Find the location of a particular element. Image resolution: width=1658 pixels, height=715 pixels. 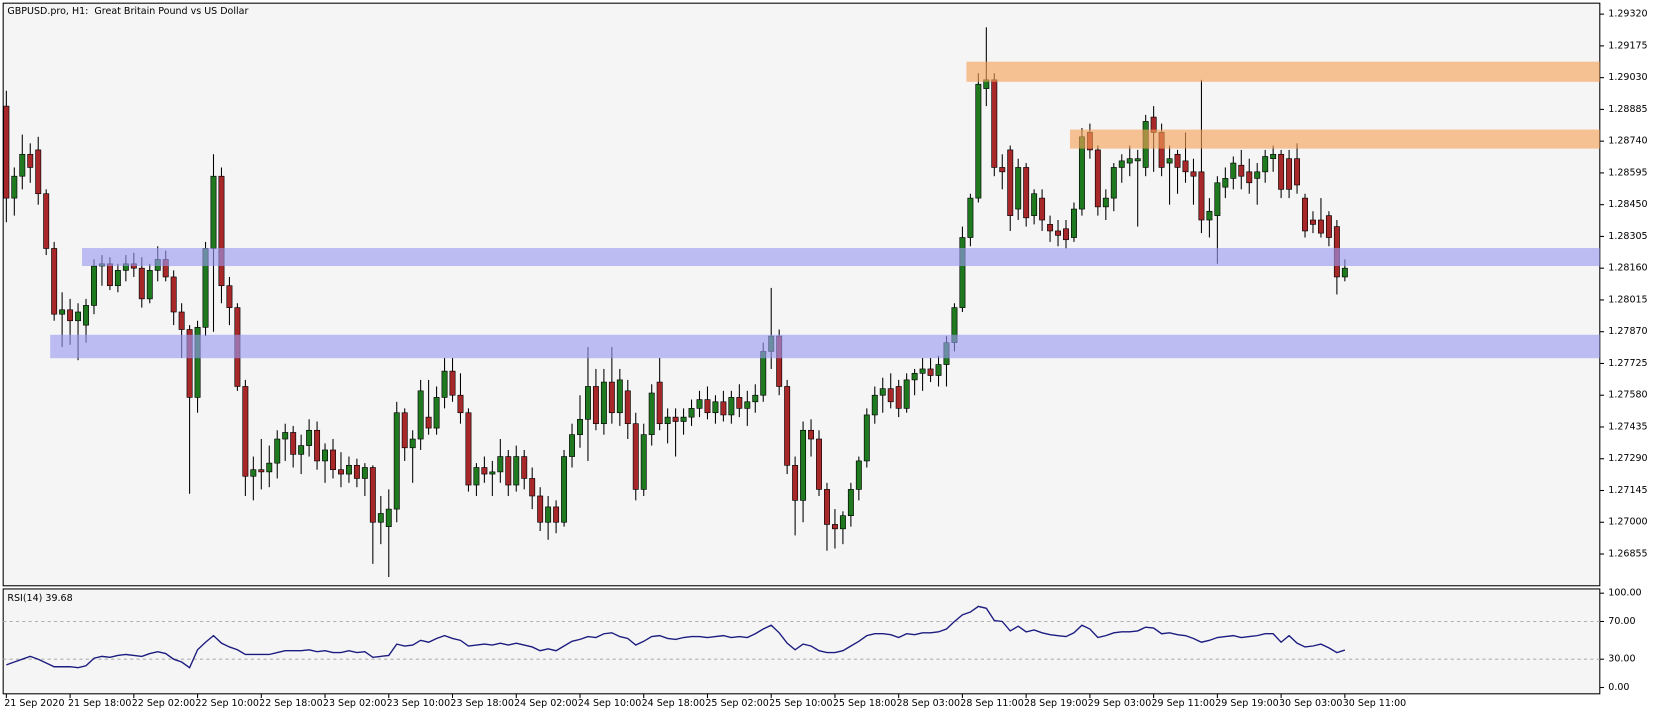

x-tick-label: 23 Sep 10:00 is located at coordinates (418, 703).